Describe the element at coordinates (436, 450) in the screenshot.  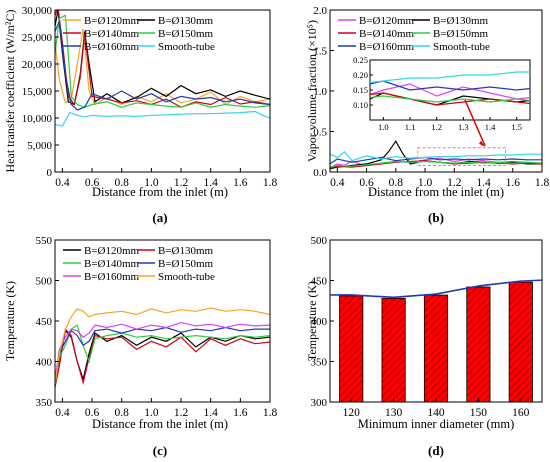
I see `panel-label: (d)` at that location.